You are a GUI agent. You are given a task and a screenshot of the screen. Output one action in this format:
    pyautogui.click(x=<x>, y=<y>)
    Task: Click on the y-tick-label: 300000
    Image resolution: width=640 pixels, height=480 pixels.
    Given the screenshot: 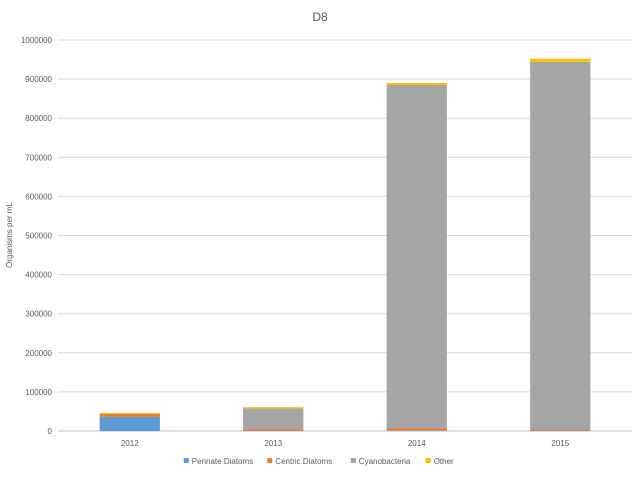 What is the action you would take?
    pyautogui.click(x=38, y=314)
    